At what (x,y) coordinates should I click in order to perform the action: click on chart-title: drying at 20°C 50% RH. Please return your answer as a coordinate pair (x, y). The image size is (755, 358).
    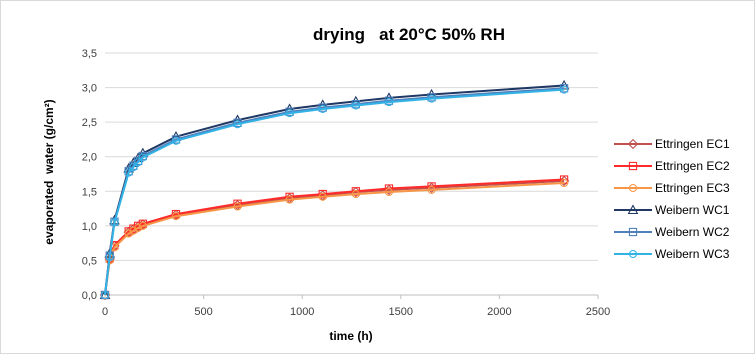
    Looking at the image, I should click on (409, 34).